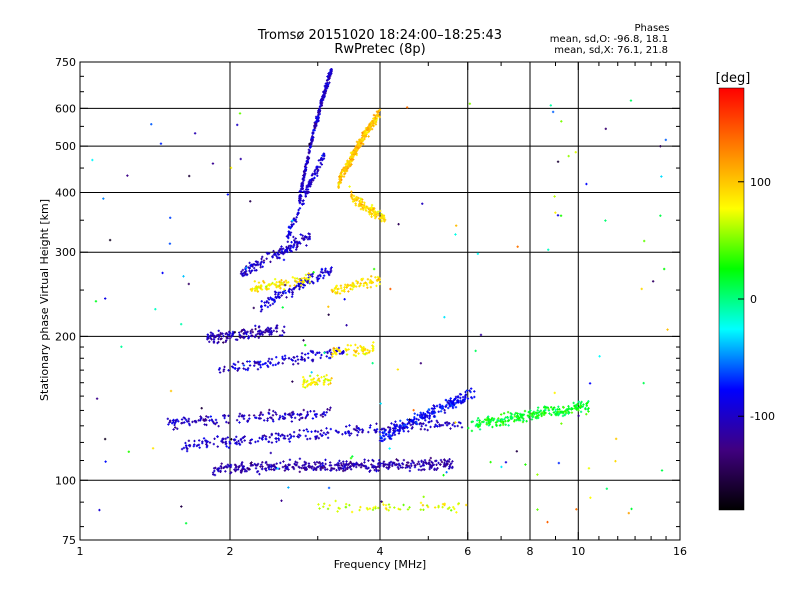 The width and height of the screenshot is (800, 600). What do you see at coordinates (65, 192) in the screenshot?
I see `y-tick-label: 400` at bounding box center [65, 192].